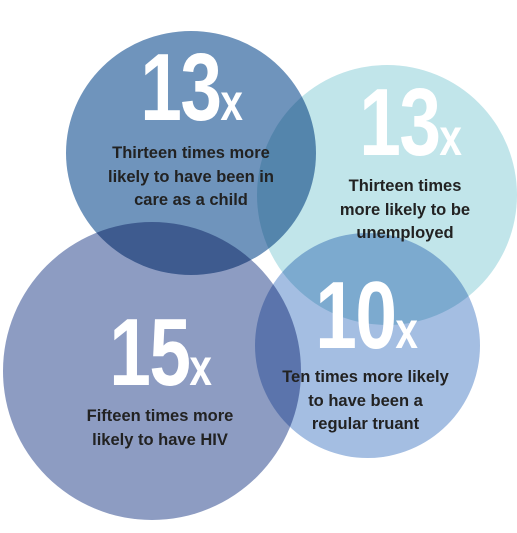  Describe the element at coordinates (365, 377) in the screenshot. I see `truant-line-1: Ten times more likely` at that location.